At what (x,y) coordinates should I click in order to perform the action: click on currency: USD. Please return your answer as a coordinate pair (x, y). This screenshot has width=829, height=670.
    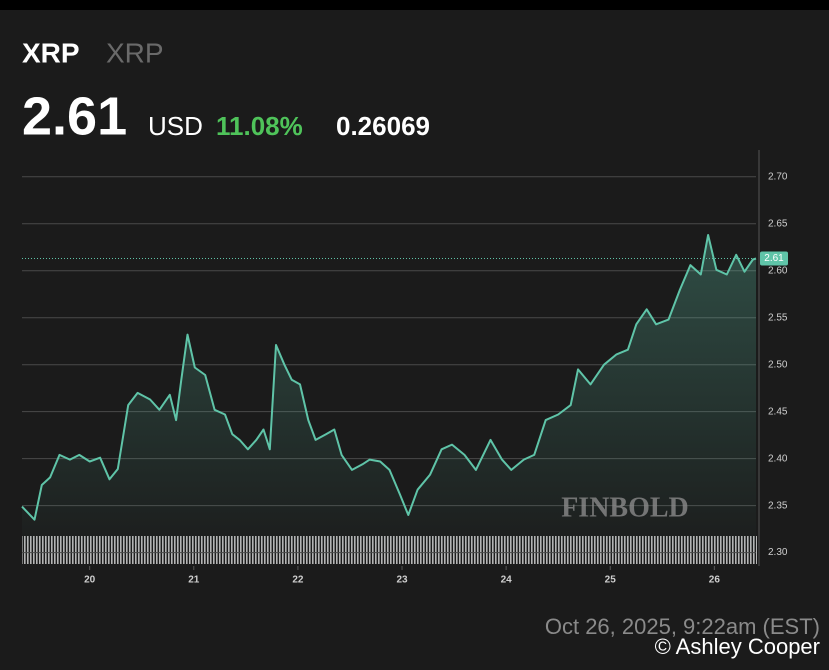
    Looking at the image, I should click on (175, 126).